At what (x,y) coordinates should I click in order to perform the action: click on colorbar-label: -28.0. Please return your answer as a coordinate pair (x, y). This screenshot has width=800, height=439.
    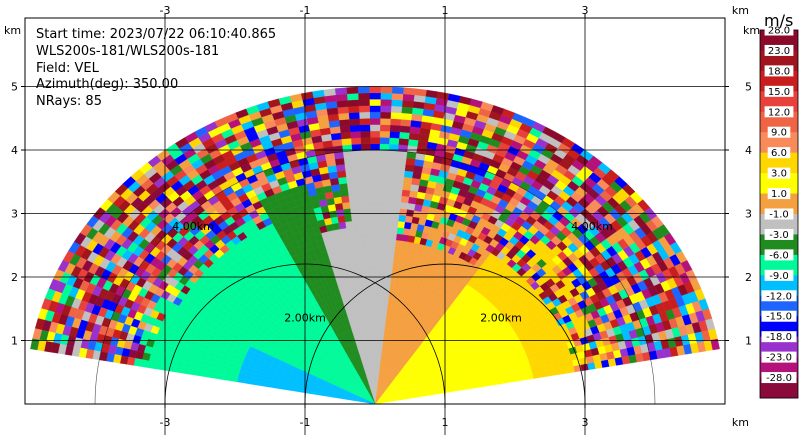
    Looking at the image, I should click on (779, 378).